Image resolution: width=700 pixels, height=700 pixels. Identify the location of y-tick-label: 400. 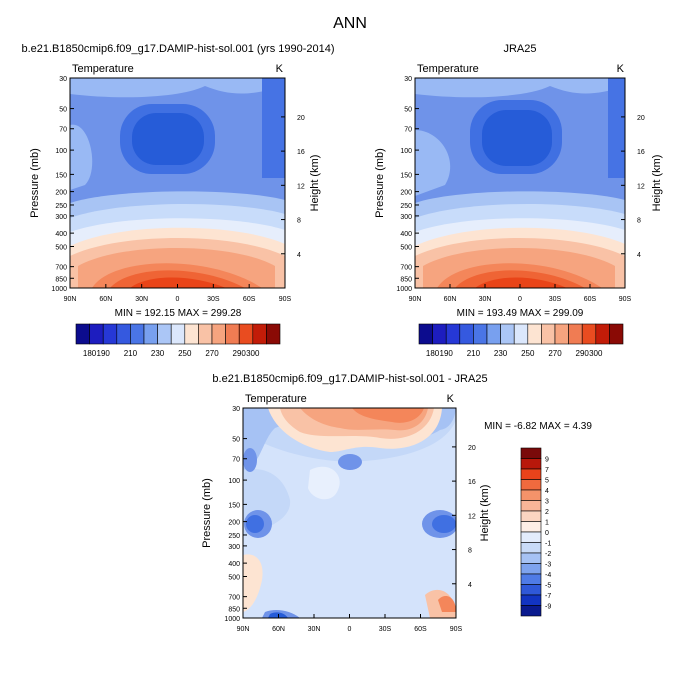
(61, 234).